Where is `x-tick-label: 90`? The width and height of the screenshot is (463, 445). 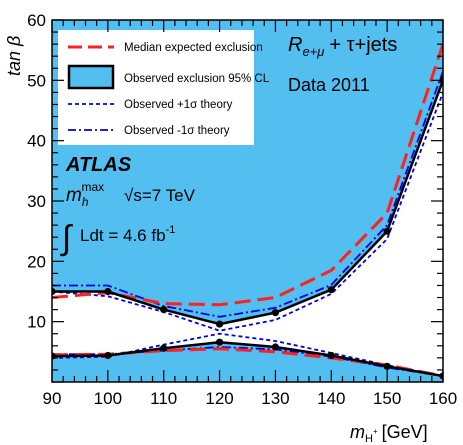 x-tick-label: 90 is located at coordinates (52, 398).